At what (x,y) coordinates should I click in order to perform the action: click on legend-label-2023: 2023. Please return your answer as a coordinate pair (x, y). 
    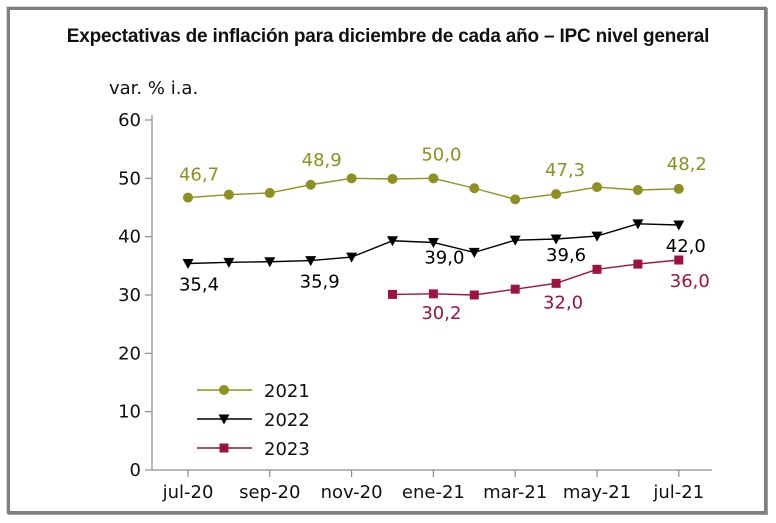
    Looking at the image, I should click on (287, 449).